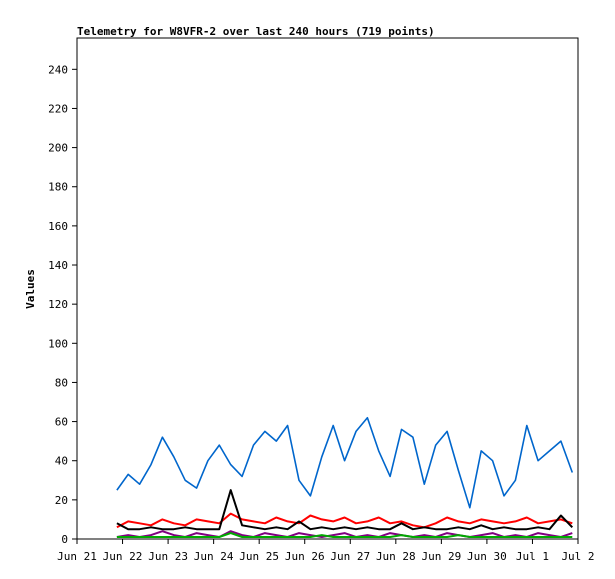  I want to click on y-tick-label: 140, so click(58, 265).